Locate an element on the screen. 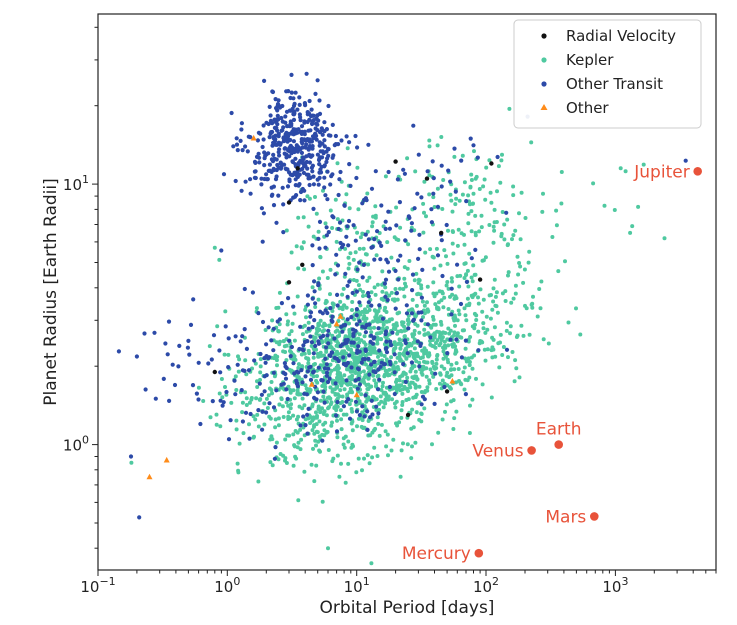 Image resolution: width=737 pixels, height=625 pixels. planet-marker-jupiter is located at coordinates (697, 171).